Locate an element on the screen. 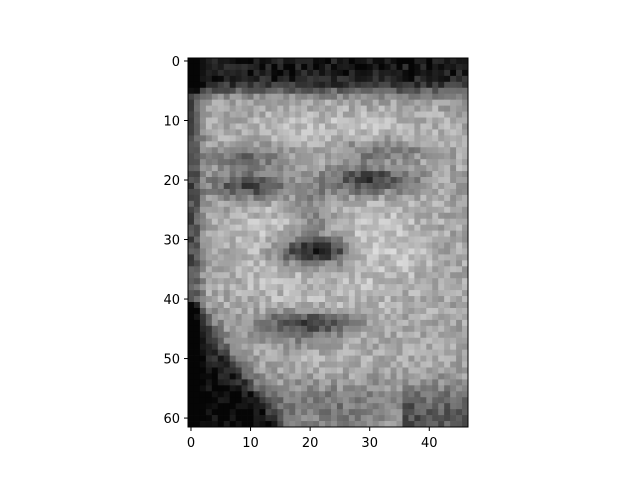 Image resolution: width=640 pixels, height=480 pixels. x-tick-label: 0 is located at coordinates (191, 443).